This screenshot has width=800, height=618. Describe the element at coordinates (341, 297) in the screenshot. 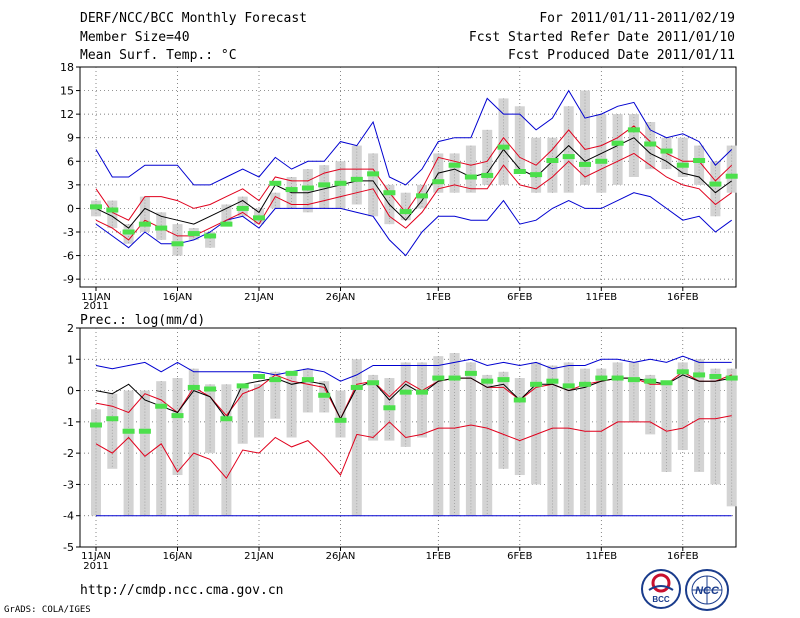

I see `temp-xtick-label: 26JAN` at that location.